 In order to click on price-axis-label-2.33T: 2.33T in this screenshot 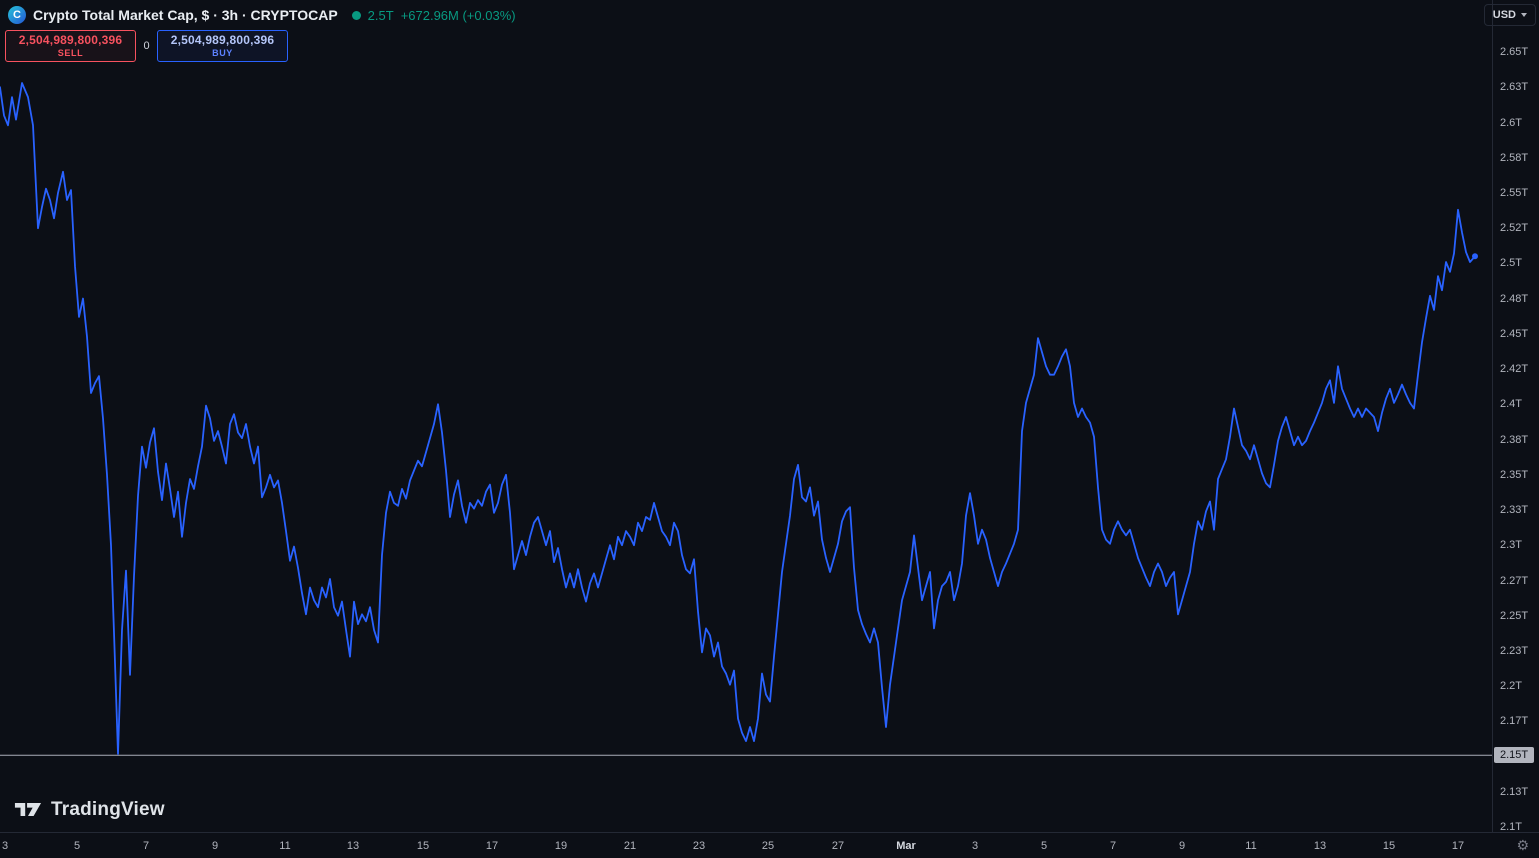, I will do `click(1514, 510)`.